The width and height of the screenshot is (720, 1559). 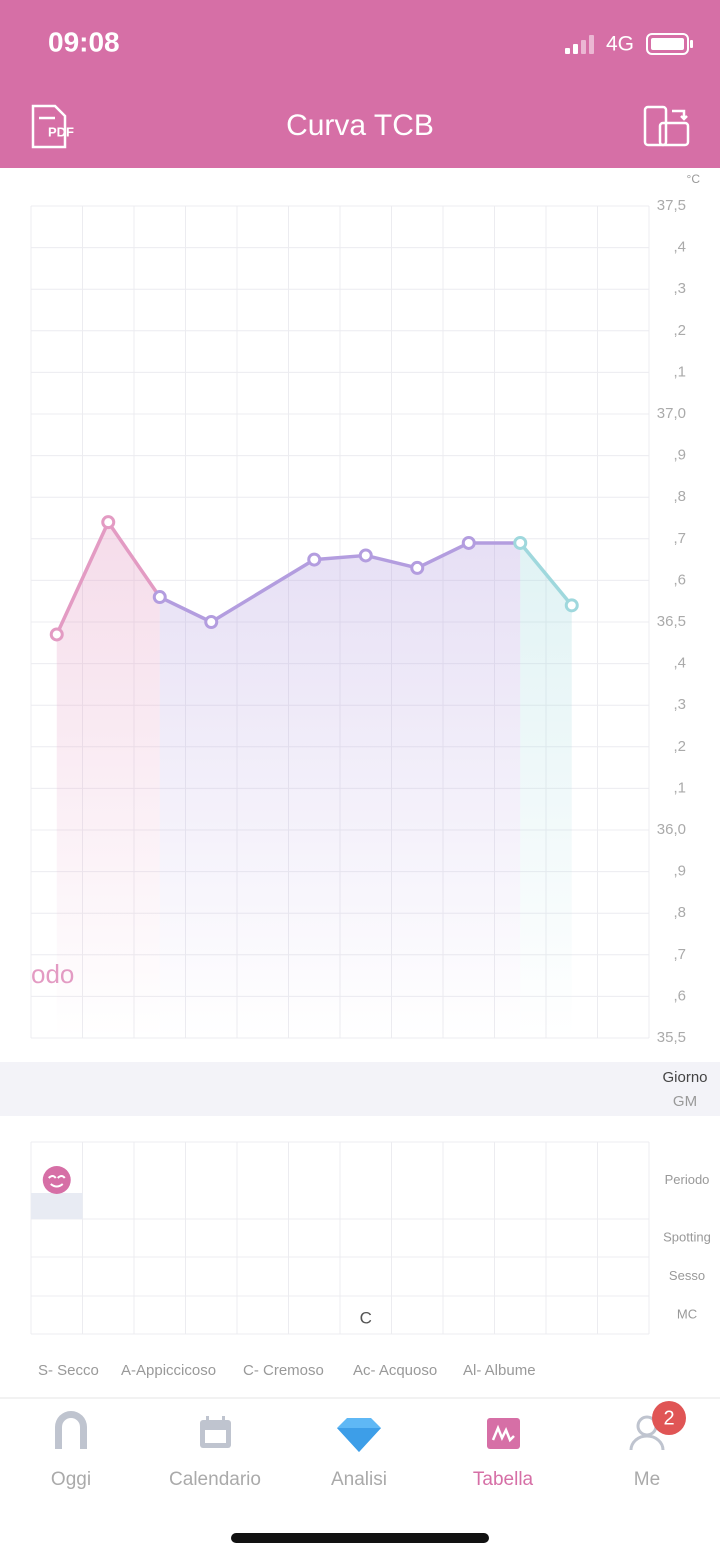 I want to click on legend-item: Ac- Acquoso, so click(x=395, y=1370).